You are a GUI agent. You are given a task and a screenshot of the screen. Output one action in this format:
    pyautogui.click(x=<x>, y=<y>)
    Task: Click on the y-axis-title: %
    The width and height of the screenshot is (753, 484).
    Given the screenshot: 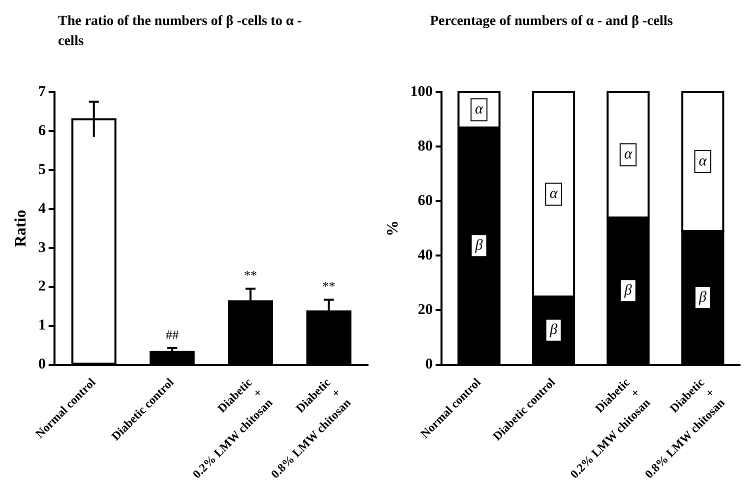 What is the action you would take?
    pyautogui.click(x=393, y=228)
    